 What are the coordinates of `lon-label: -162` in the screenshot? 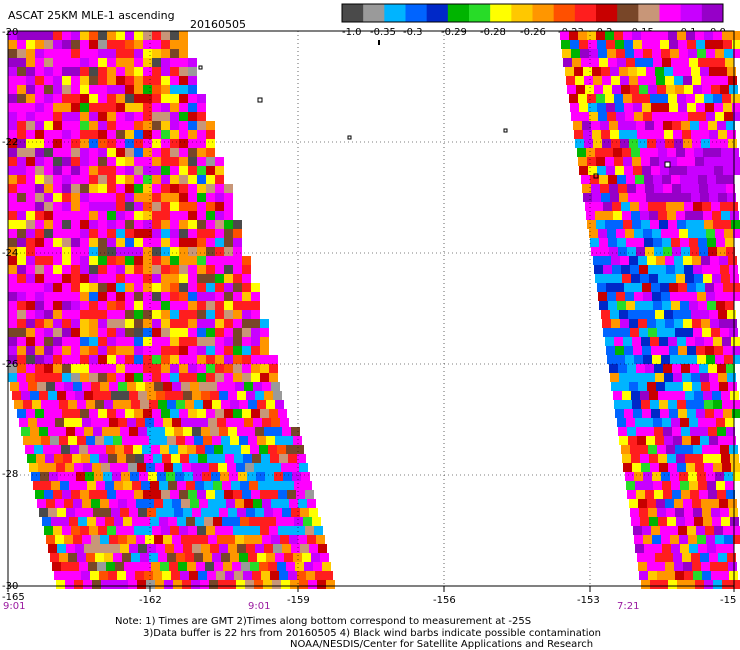 It's located at (150, 600).